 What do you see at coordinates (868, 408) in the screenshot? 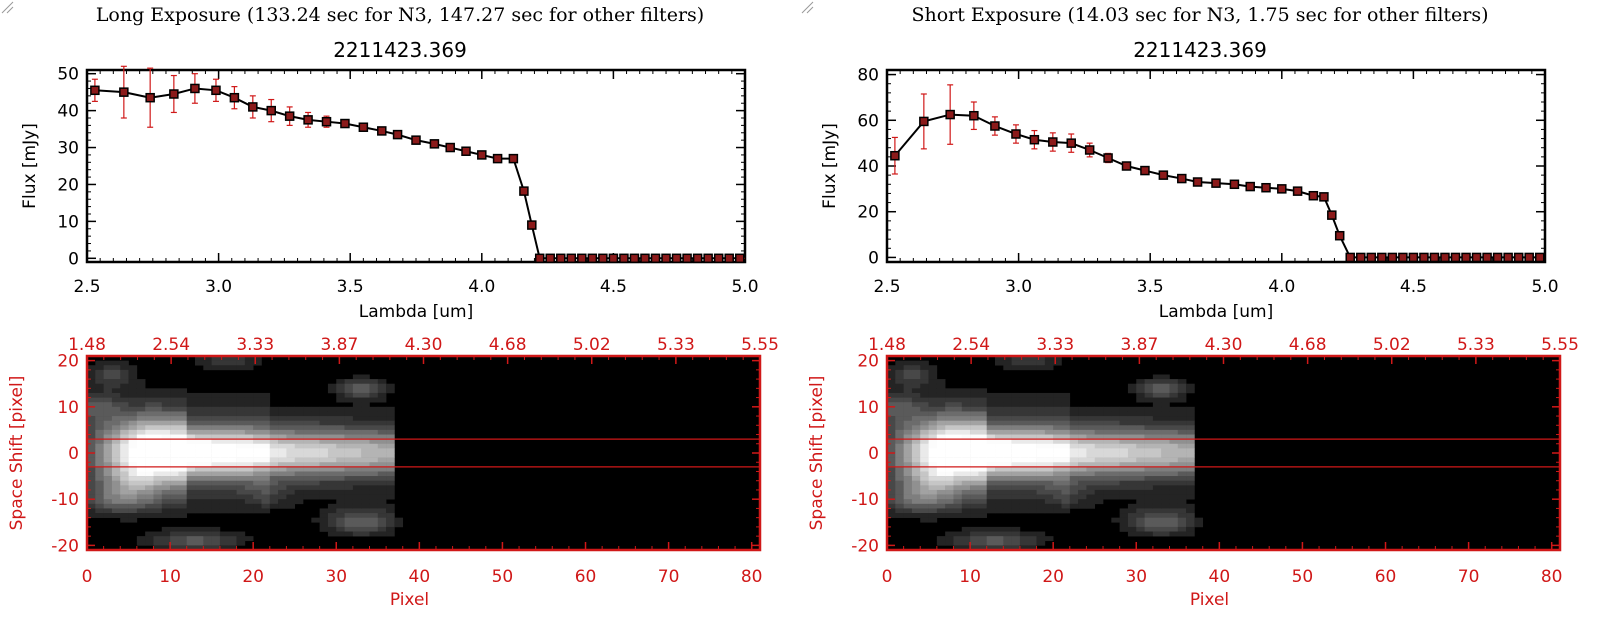
I see `y-tick-label: 10` at bounding box center [868, 408].